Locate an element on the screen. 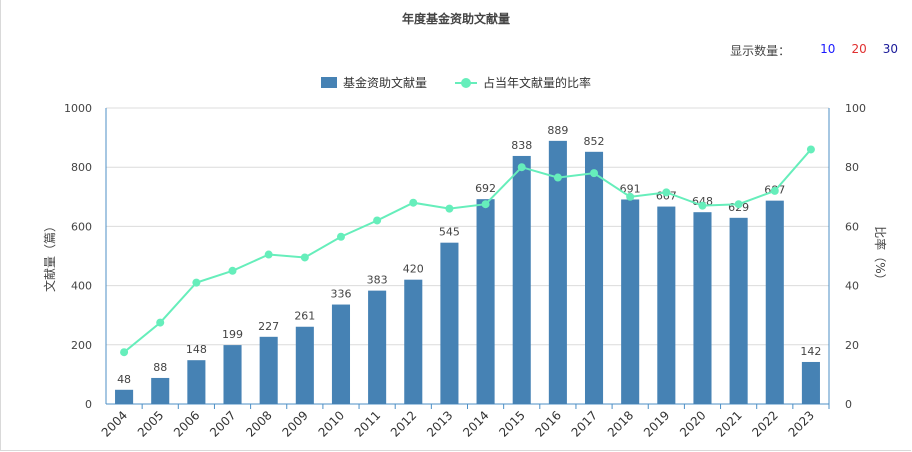 This screenshot has width=912, height=452. legend-line-label: 占当年文献量的比率 is located at coordinates (537, 83).